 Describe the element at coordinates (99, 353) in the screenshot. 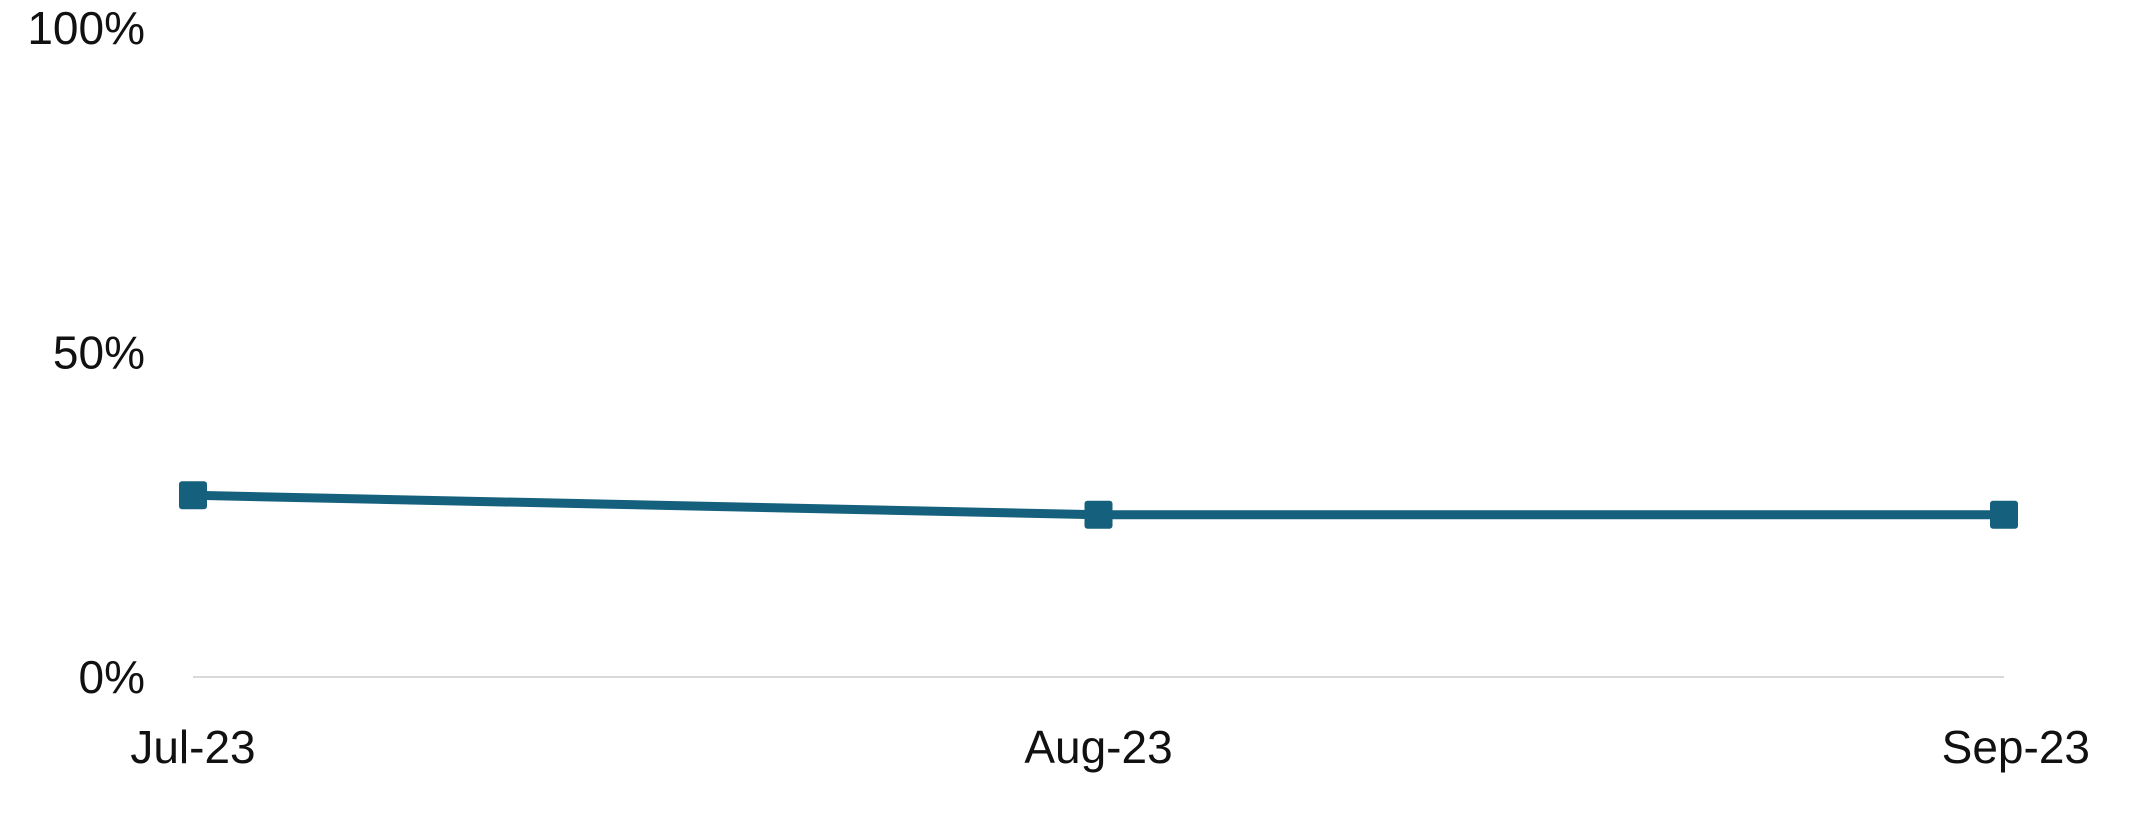

I see `y-tick-label: 50%` at that location.